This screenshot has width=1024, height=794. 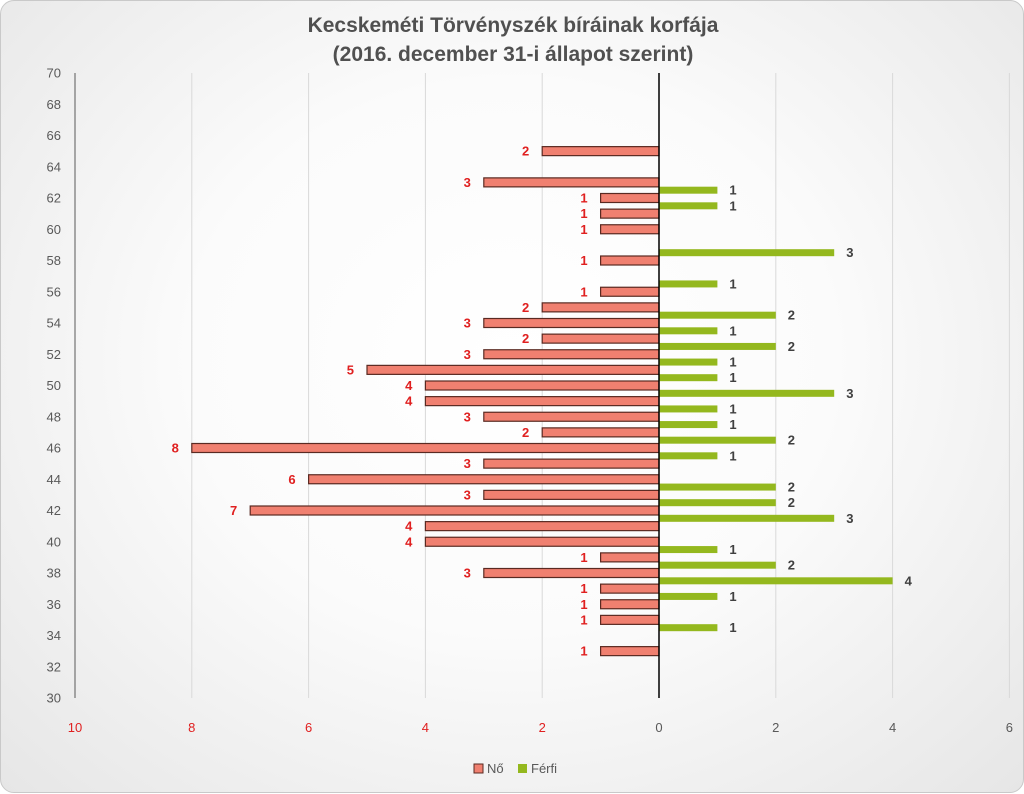 What do you see at coordinates (522, 768) in the screenshot?
I see `legend-swatch-male` at bounding box center [522, 768].